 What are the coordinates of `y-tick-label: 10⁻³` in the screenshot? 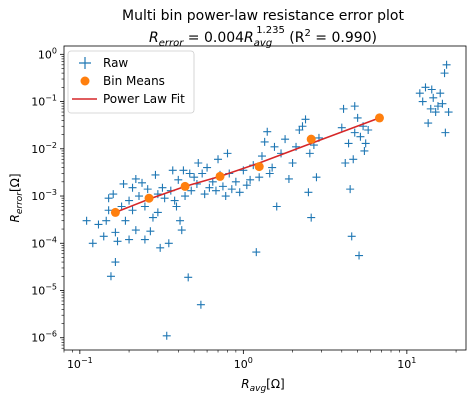 It's located at (44, 195).